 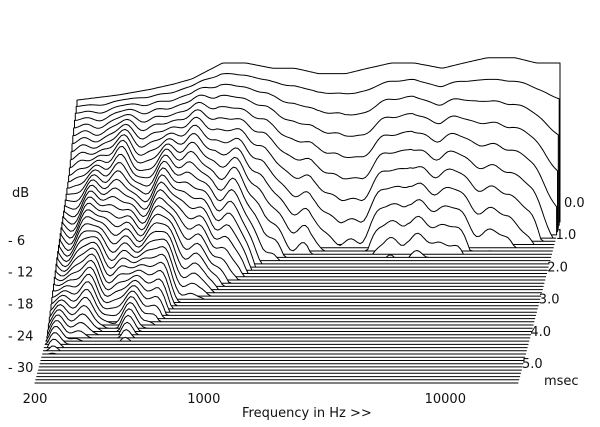 What do you see at coordinates (20, 273) in the screenshot?
I see `y-tick-label: - 12` at bounding box center [20, 273].